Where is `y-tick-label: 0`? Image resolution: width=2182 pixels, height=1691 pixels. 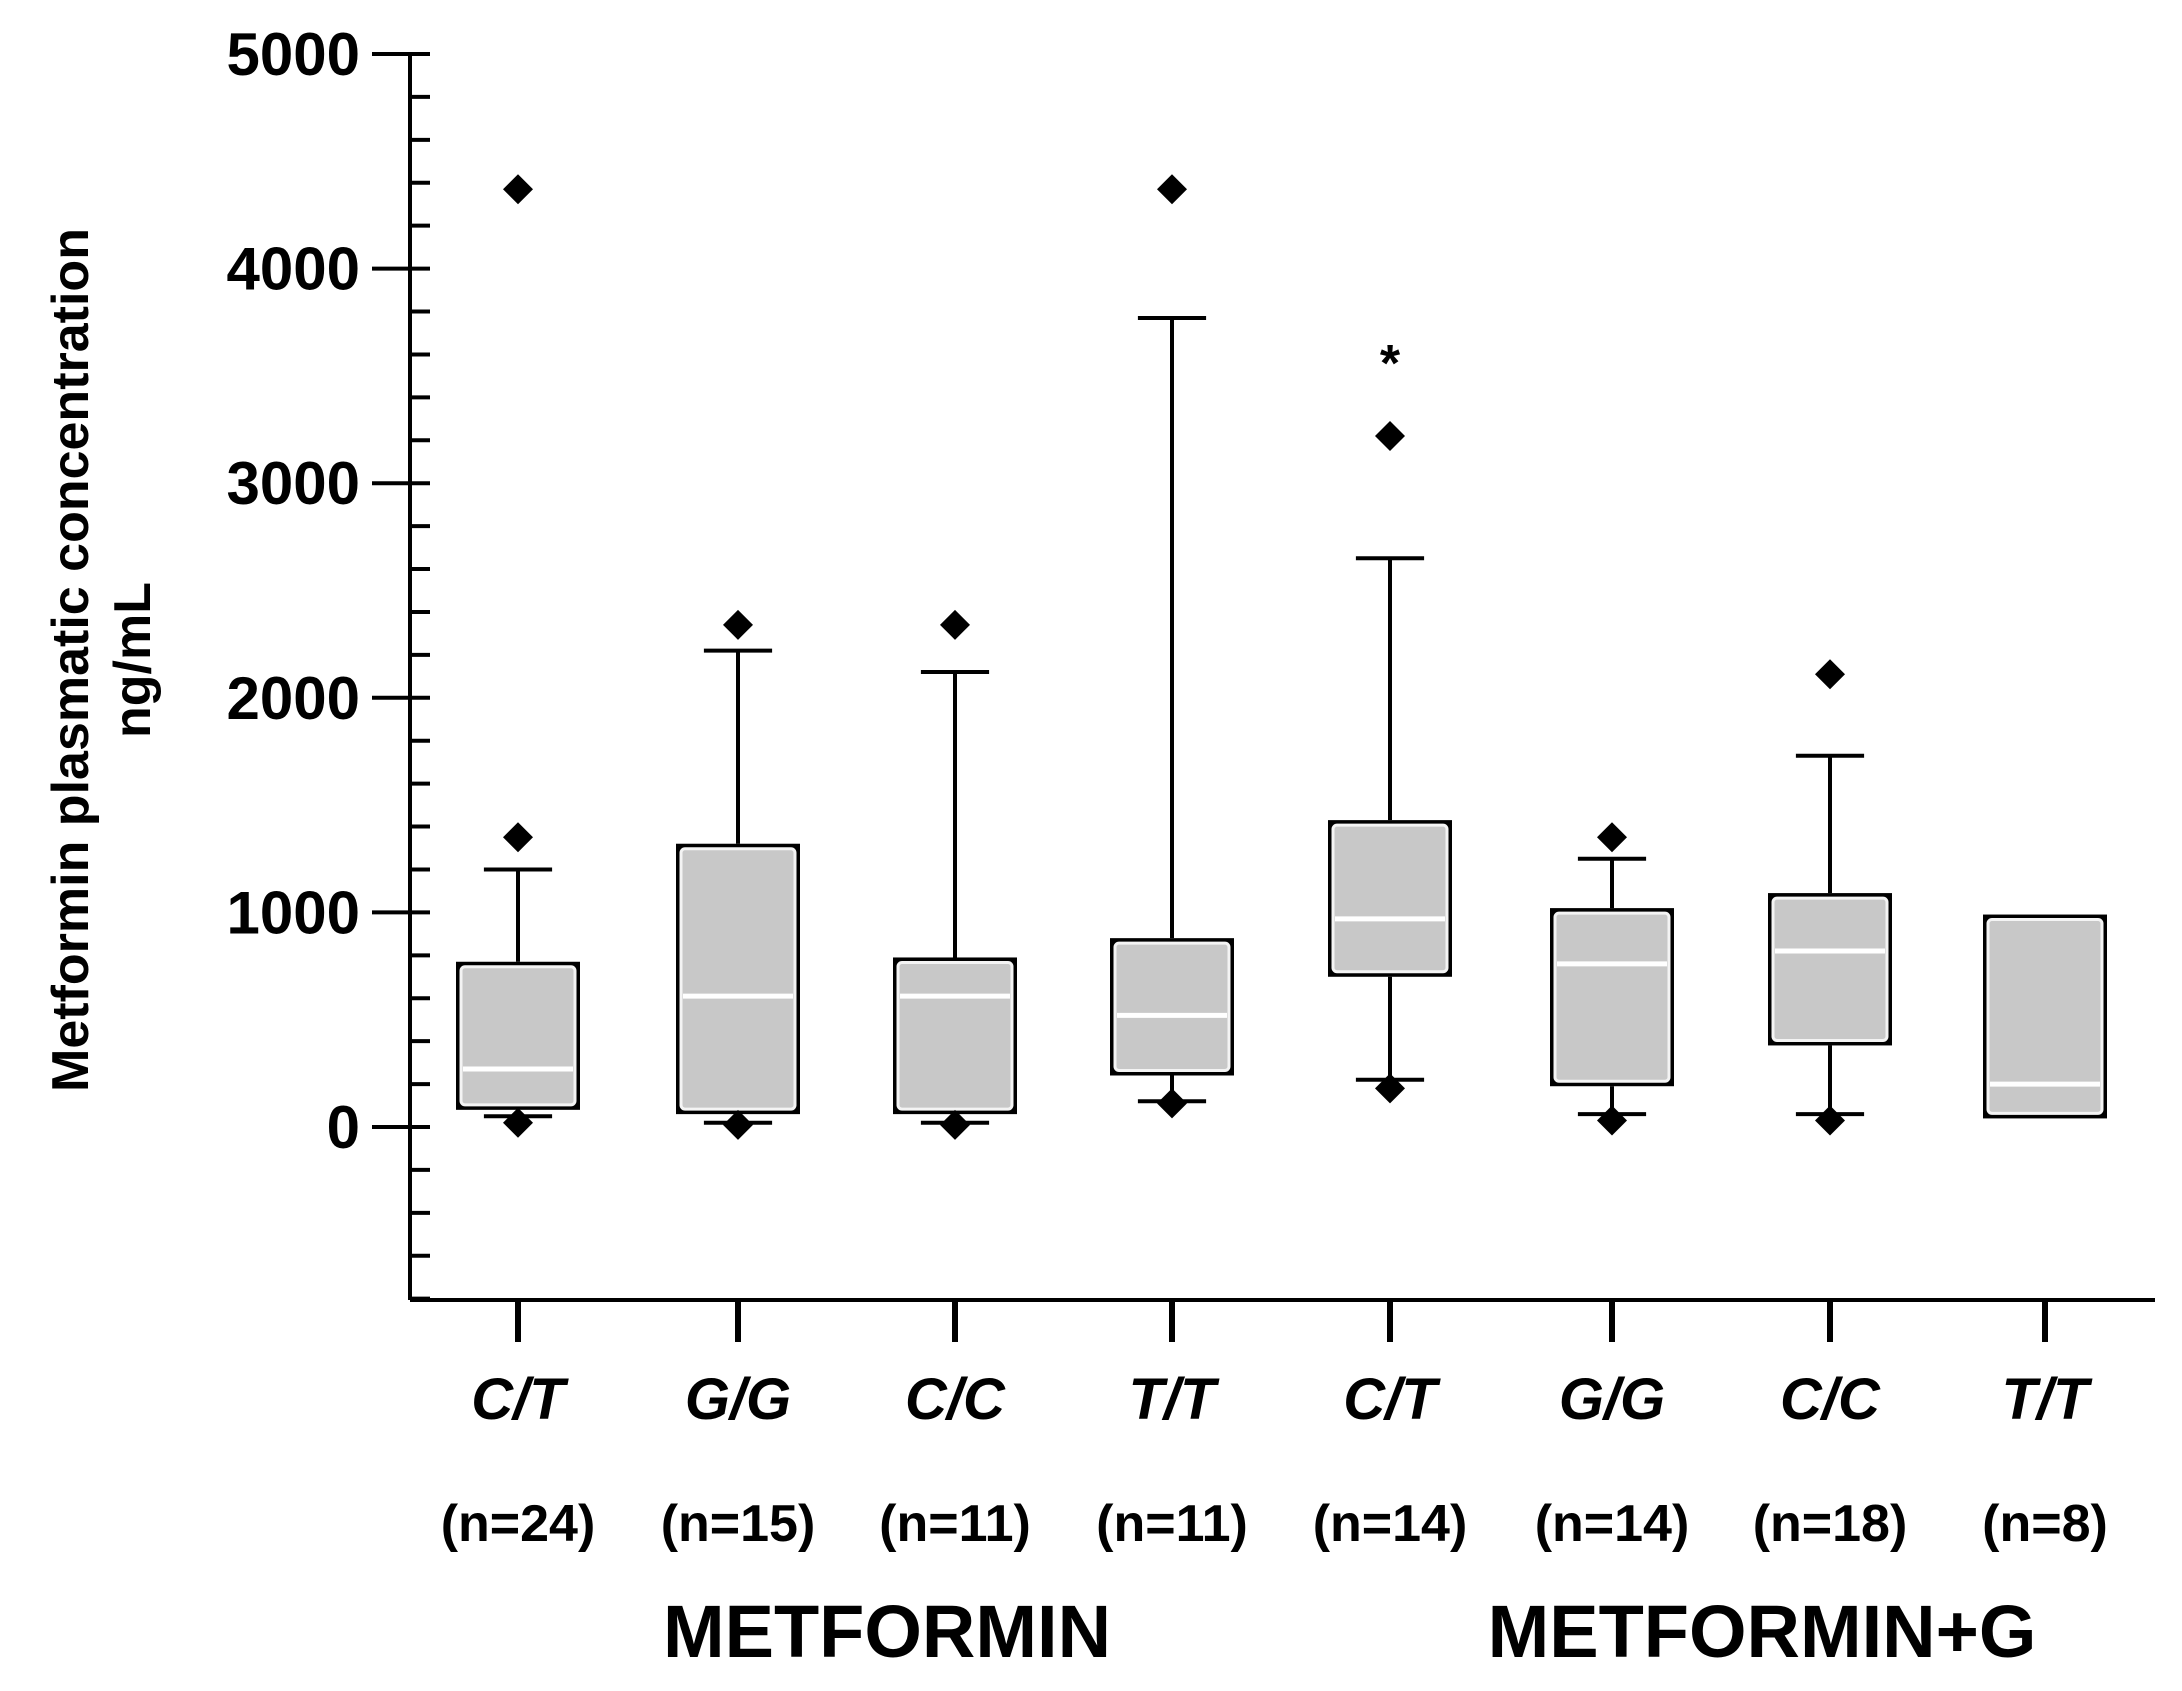 y-tick-label: 0 is located at coordinates (343, 1127).